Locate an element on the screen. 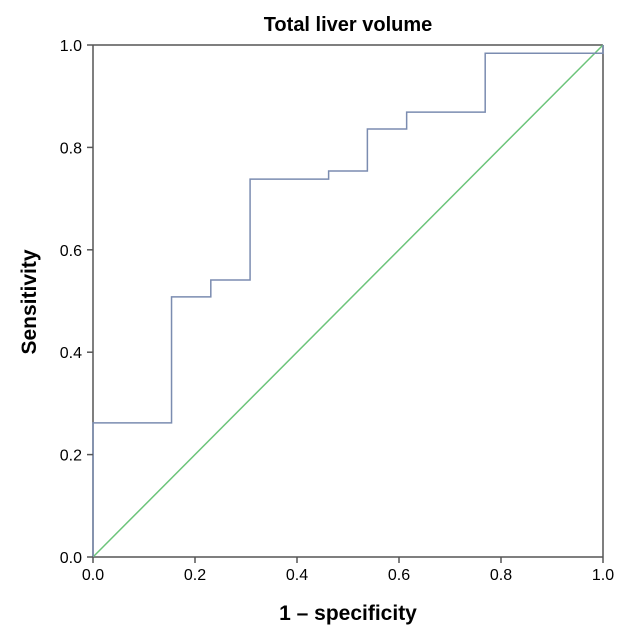 Image resolution: width=619 pixels, height=628 pixels. x-axis-label: 1 – specificity is located at coordinates (348, 613).